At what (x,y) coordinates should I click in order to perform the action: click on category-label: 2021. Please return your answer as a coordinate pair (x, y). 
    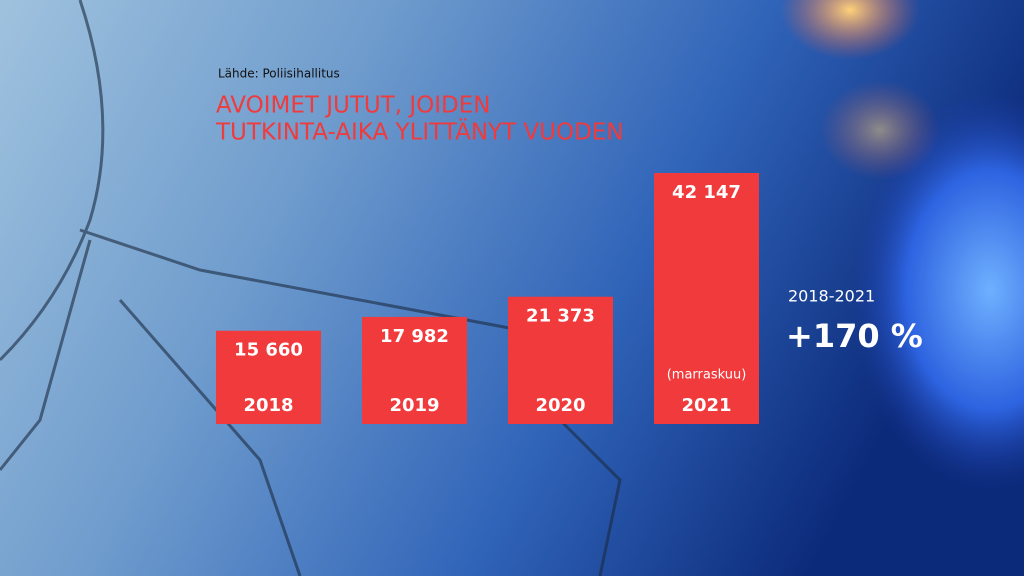
    Looking at the image, I should click on (706, 405).